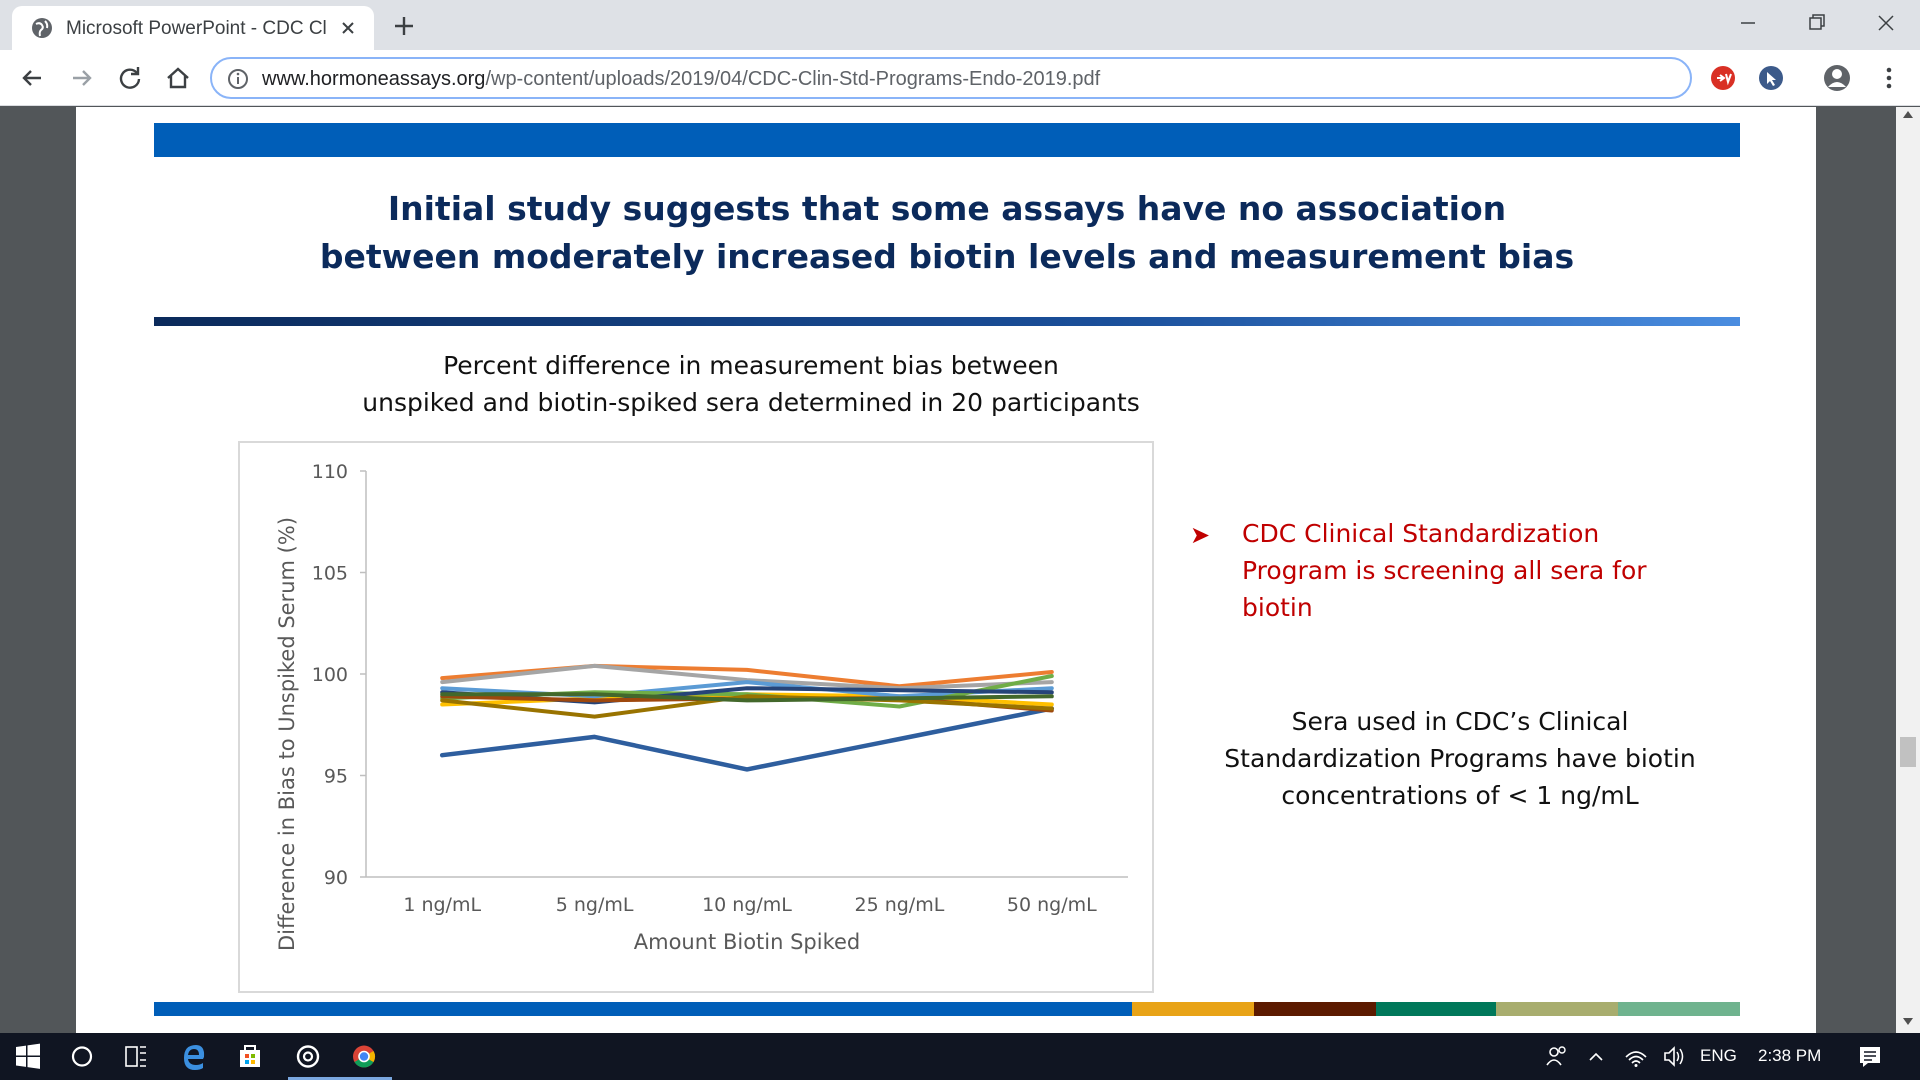 The image size is (1920, 1080). I want to click on volume-icon, so click(1674, 1056).